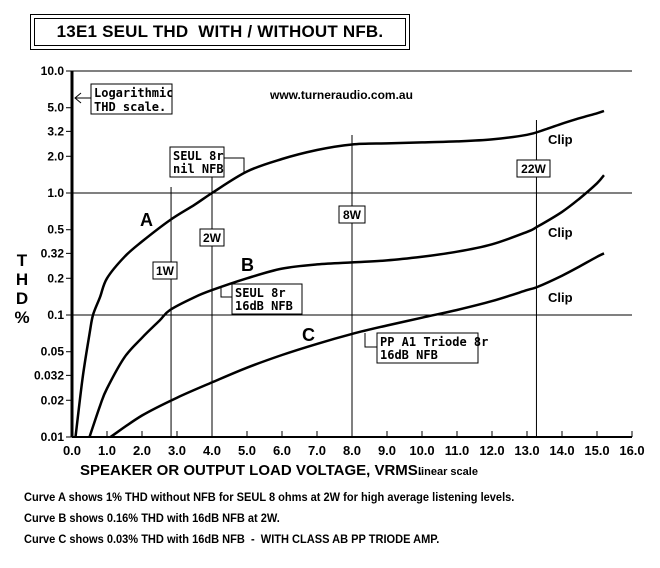 The image size is (660, 568). What do you see at coordinates (55, 108) in the screenshot?
I see `y-tick-label: 5.0` at bounding box center [55, 108].